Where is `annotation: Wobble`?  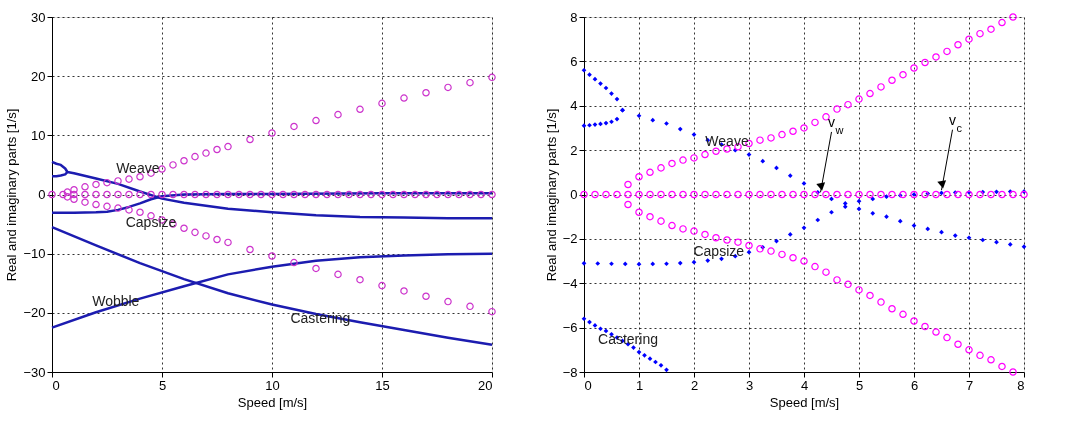 annotation: Wobble is located at coordinates (116, 300).